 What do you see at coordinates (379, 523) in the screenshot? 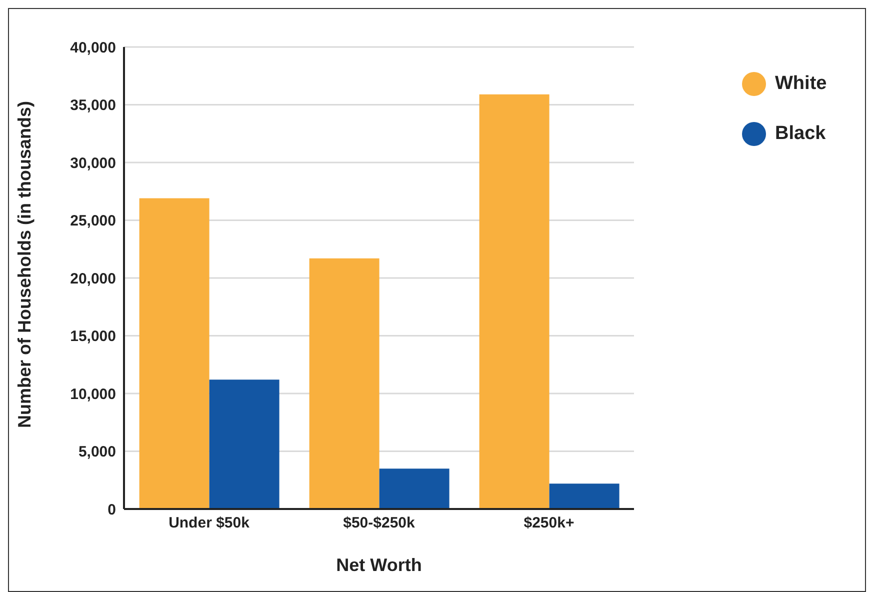
I see `x-tick-label: $50-$250k` at bounding box center [379, 523].